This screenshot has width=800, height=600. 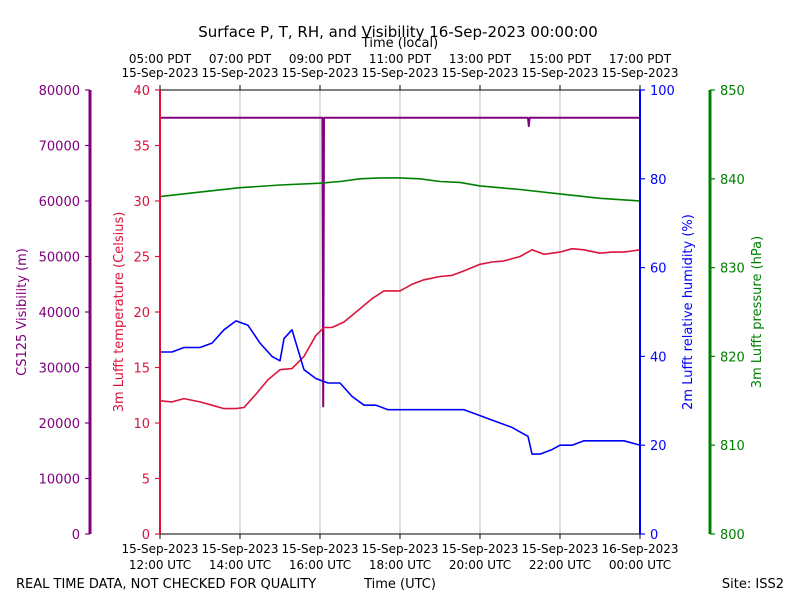 What do you see at coordinates (22, 312) in the screenshot?
I see `visibility-axis-label: CS125 Visibility (m)` at bounding box center [22, 312].